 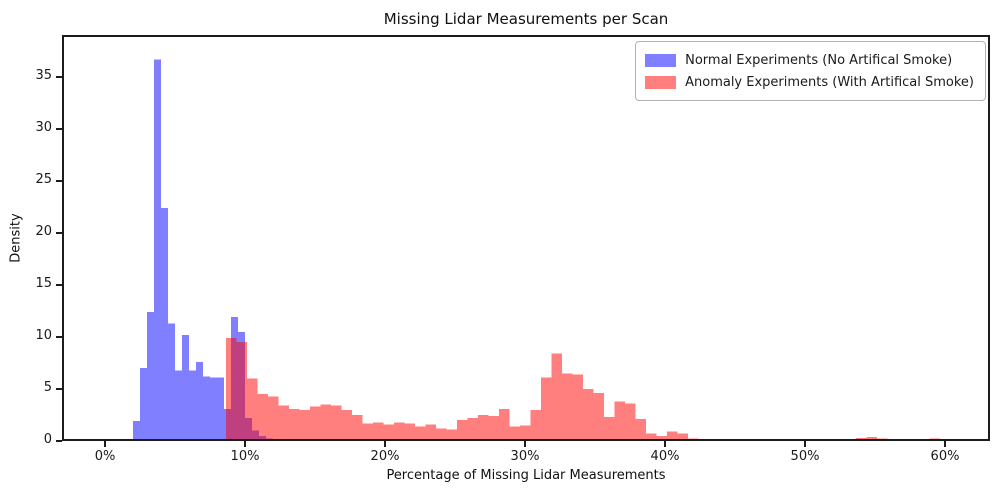 I want to click on y-tick-label: 25, so click(x=43, y=179).